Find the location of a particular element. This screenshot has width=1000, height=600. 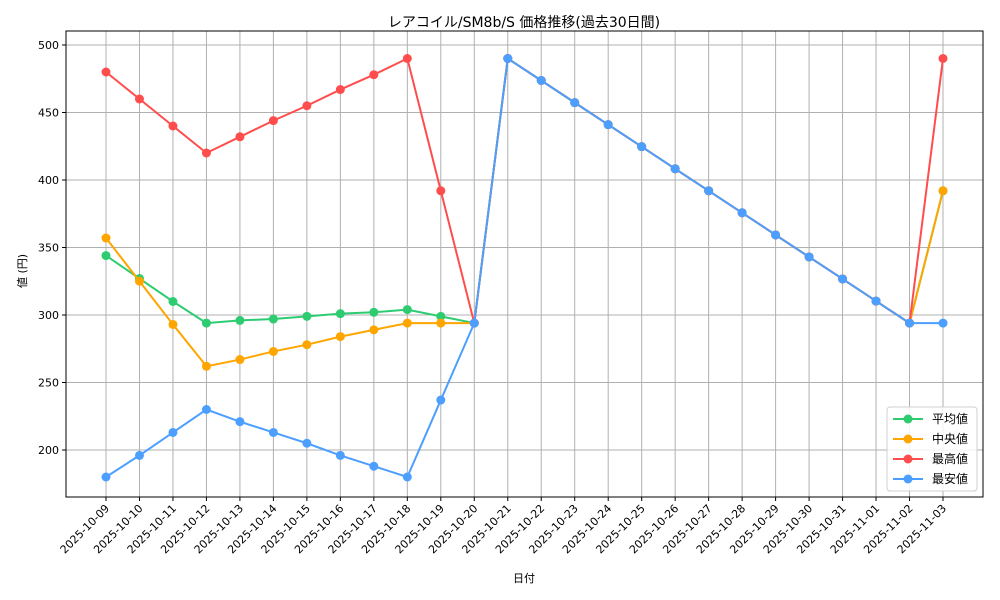

y-tick-label: 450 is located at coordinates (48, 113).